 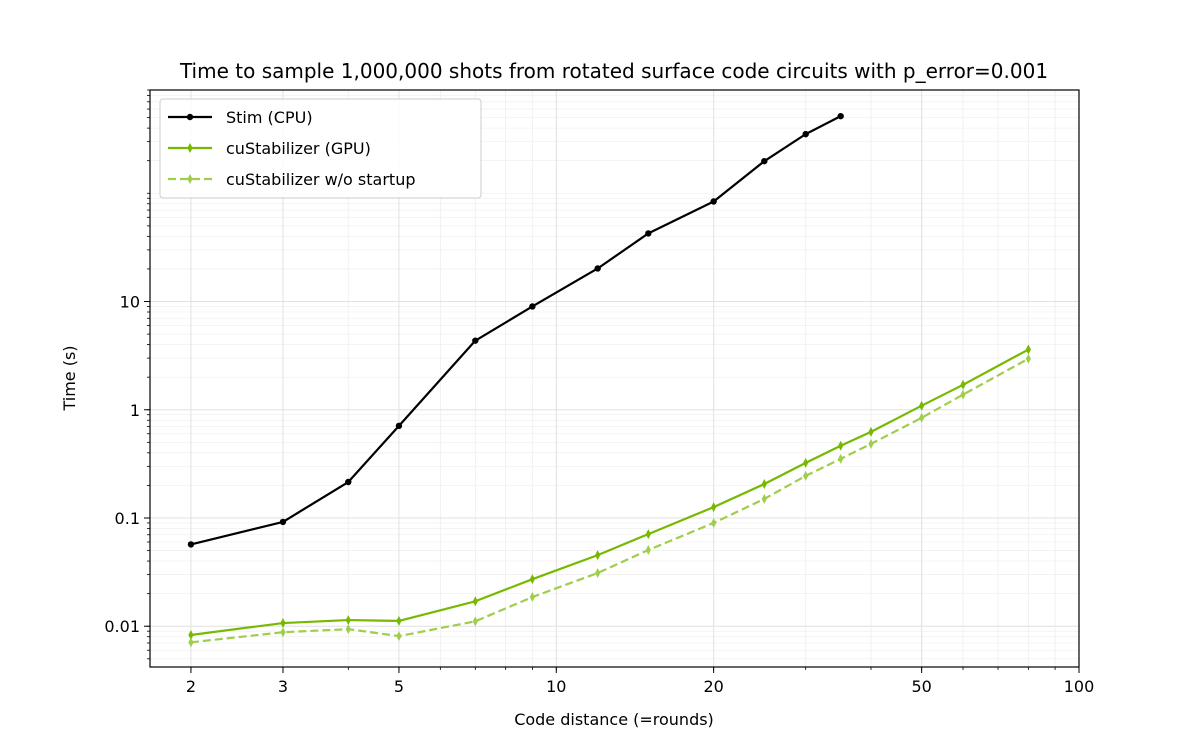 I want to click on y-axis: 0.01 0.1 1 10, so click(x=127, y=374).